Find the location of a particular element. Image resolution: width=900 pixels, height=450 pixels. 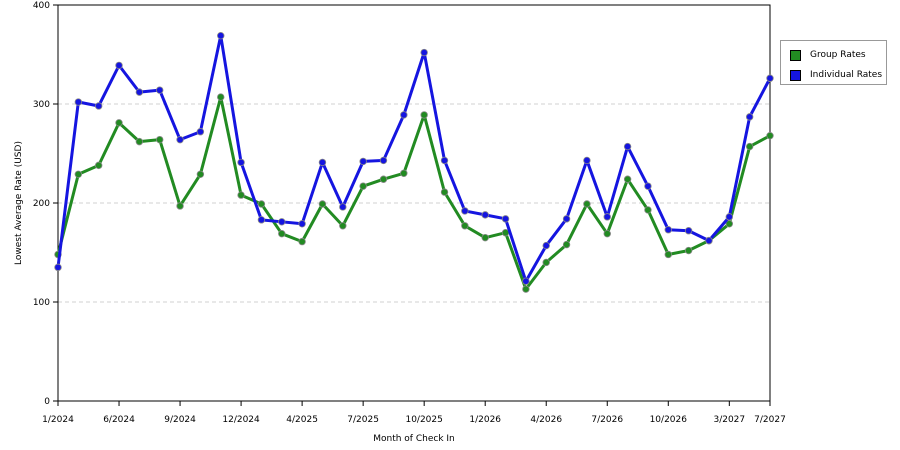

y-axis-title: Lowest Average Rate (USD) is located at coordinates (19, 203).